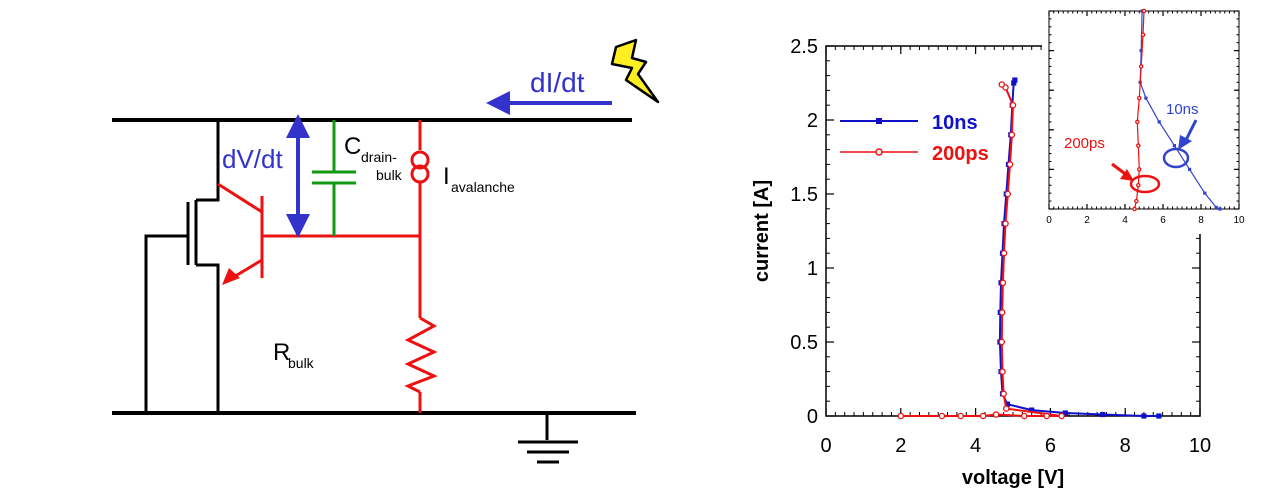 The height and width of the screenshot is (502, 1284). Describe the element at coordinates (1201, 220) in the screenshot. I see `inset-x-tick-label: 8` at that location.